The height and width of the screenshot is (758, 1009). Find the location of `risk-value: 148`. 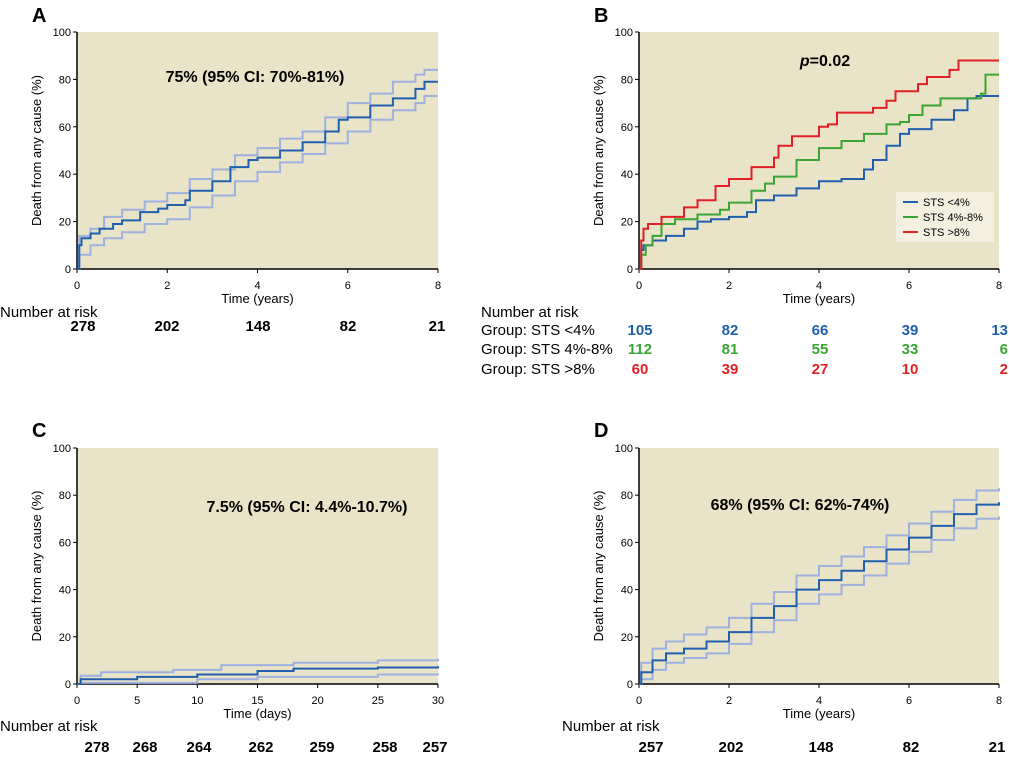

risk-value: 148 is located at coordinates (257, 326).